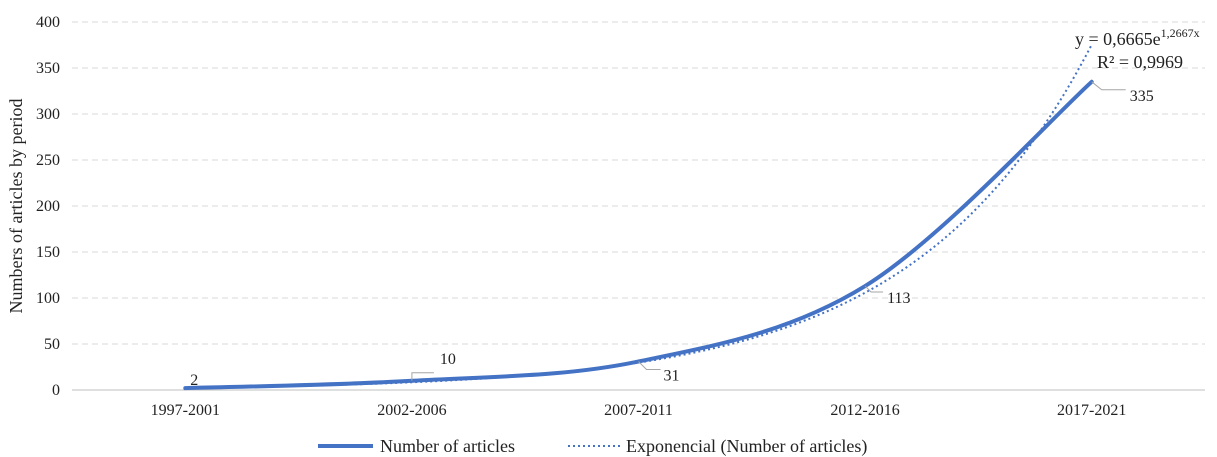 The image size is (1217, 457). I want to click on y-tick-label: 200, so click(48, 206).